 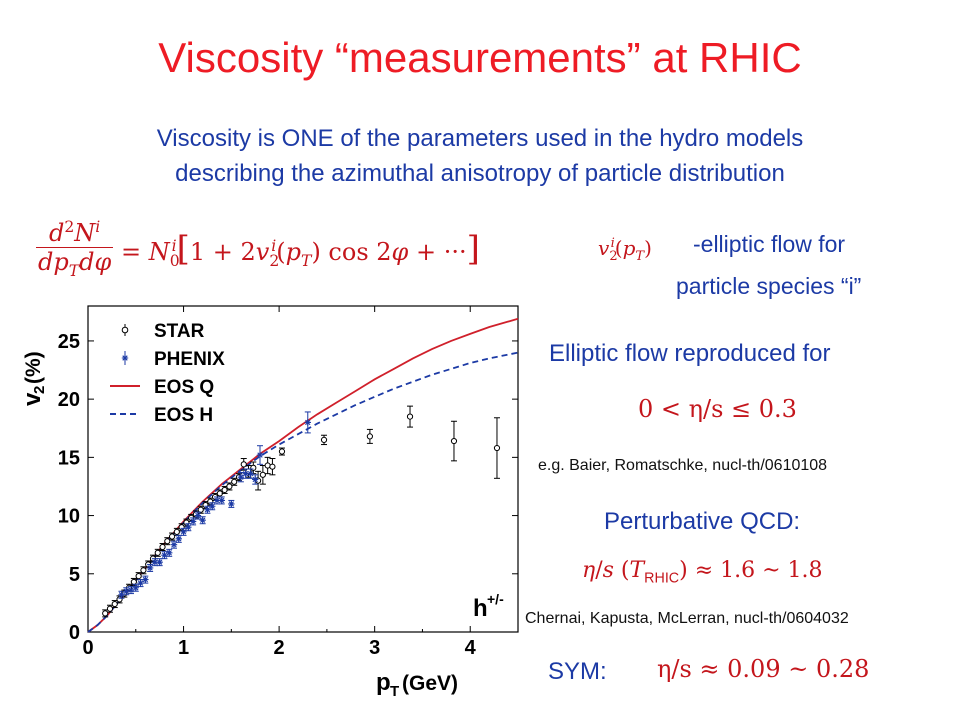 I want to click on elliptic-heading: Elliptic flow reproduced for, so click(x=690, y=353).